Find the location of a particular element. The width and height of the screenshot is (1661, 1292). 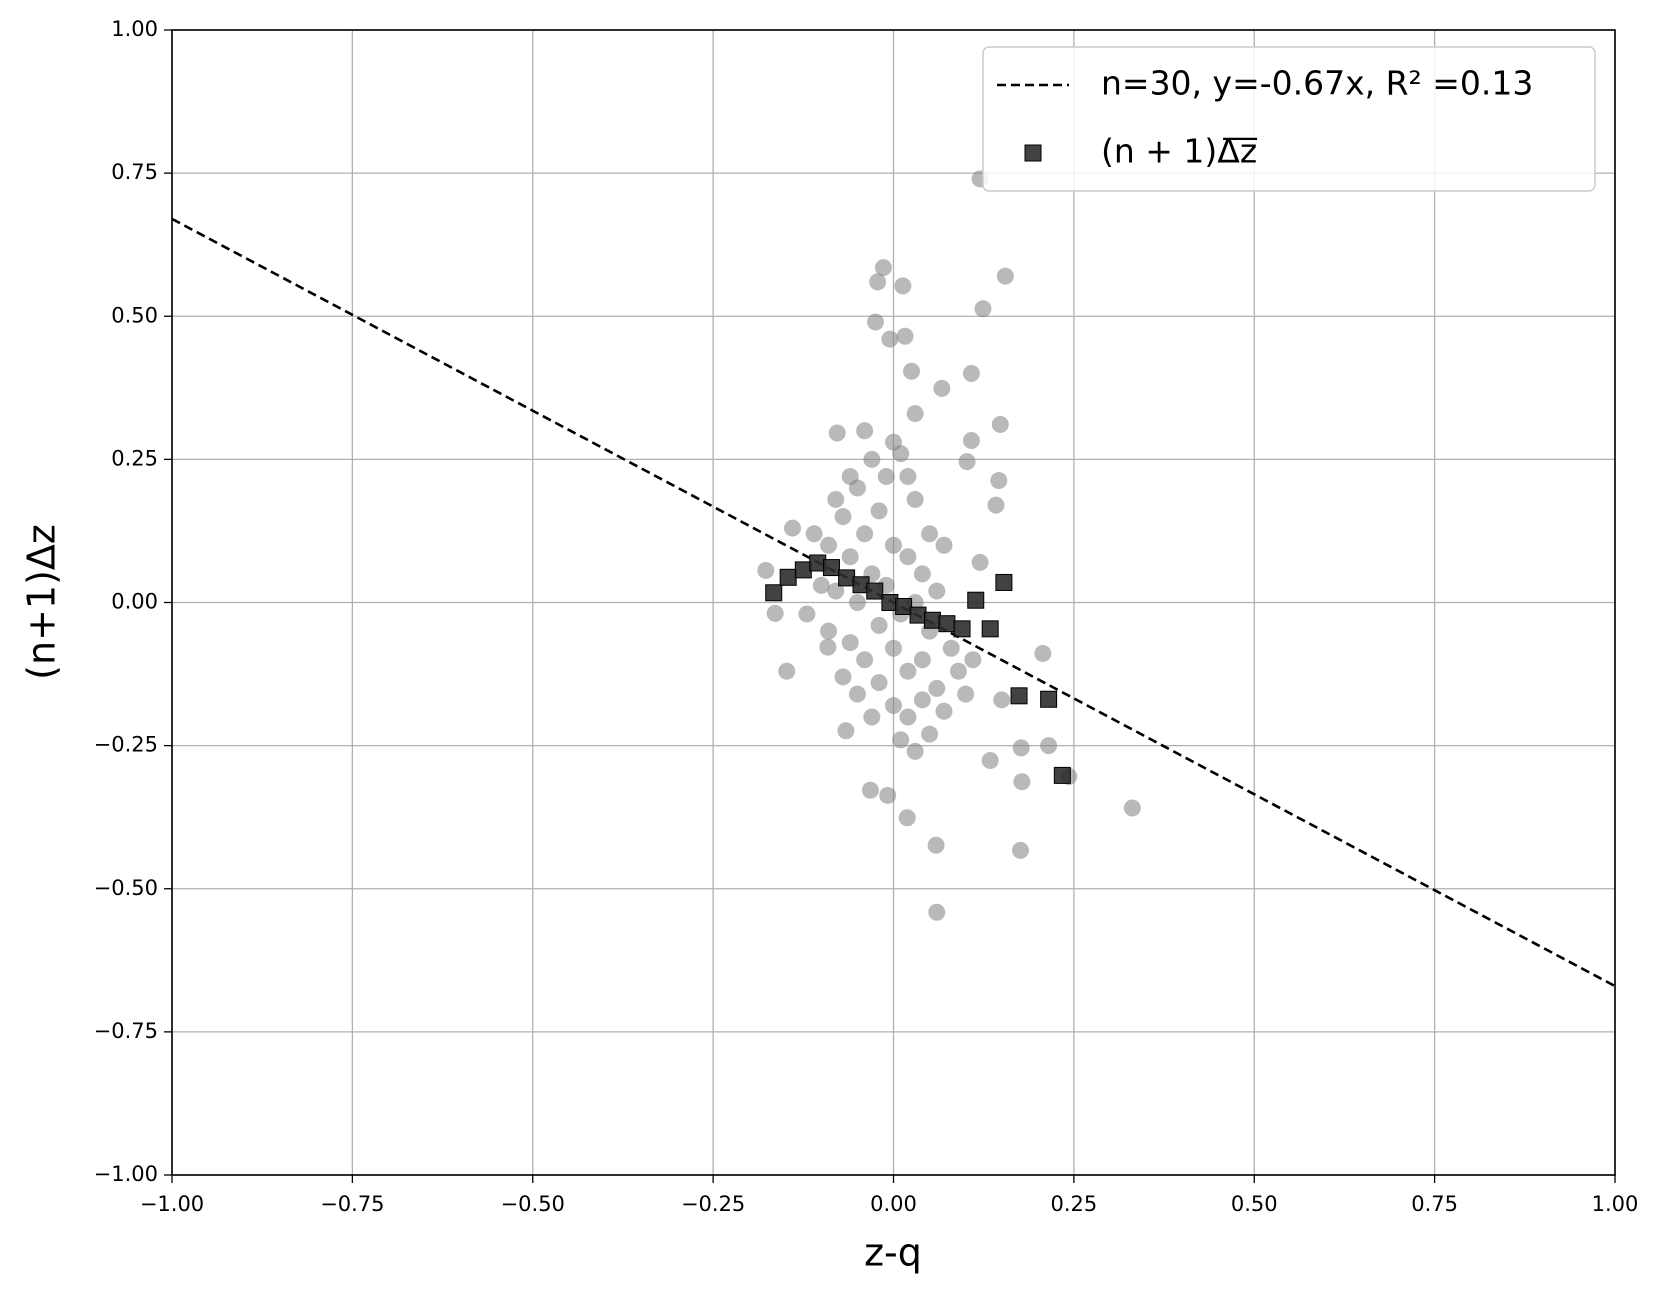

y-axis-label: (n+1)Δz is located at coordinates (42, 602).